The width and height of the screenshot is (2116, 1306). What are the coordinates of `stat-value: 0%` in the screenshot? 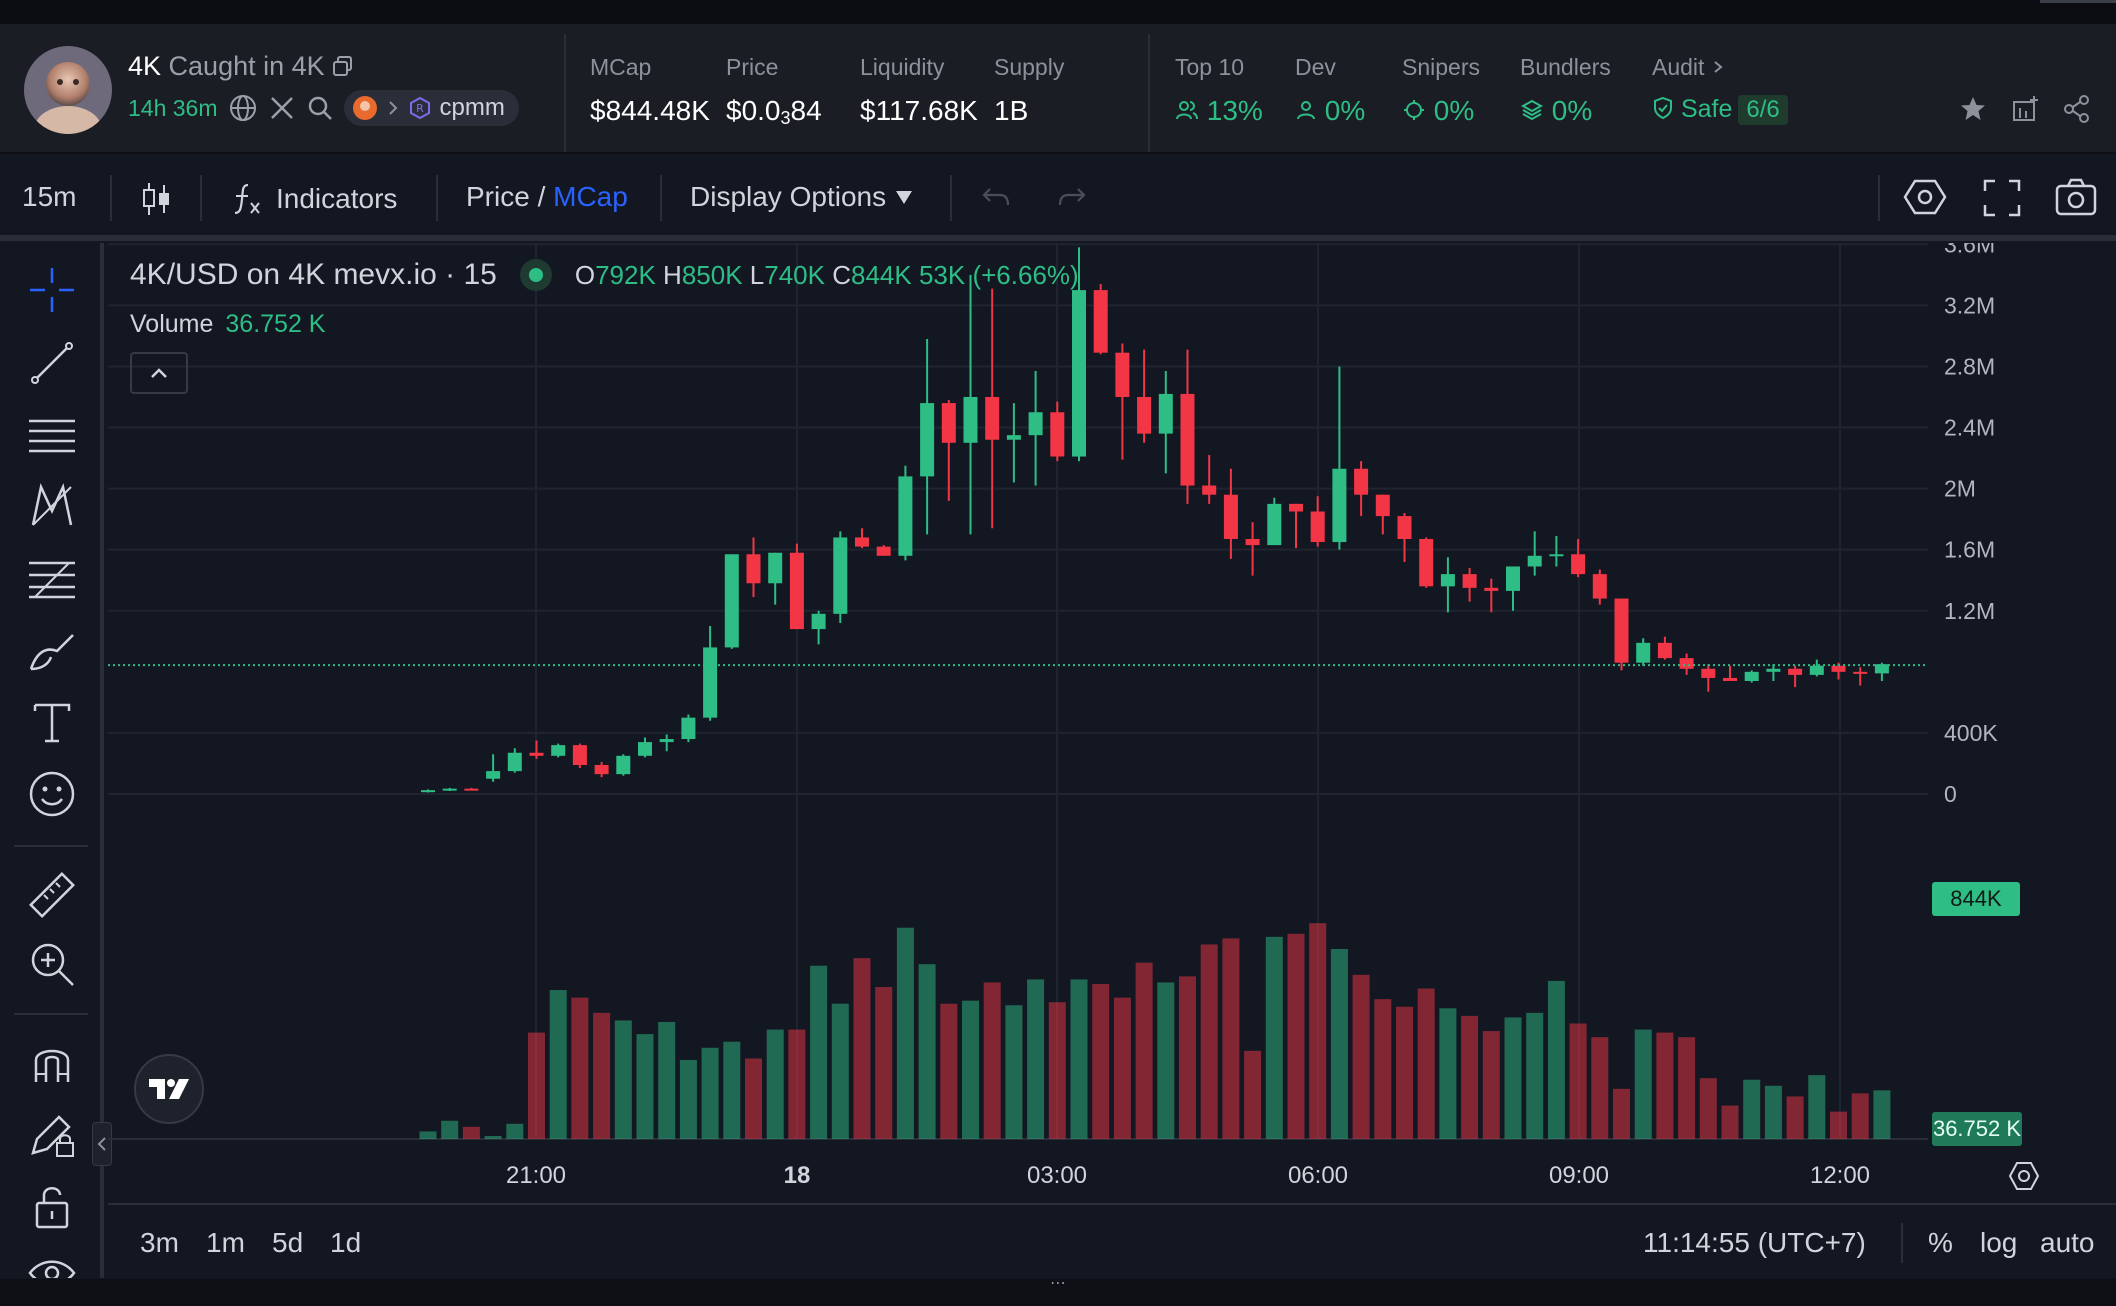 It's located at (1565, 111).